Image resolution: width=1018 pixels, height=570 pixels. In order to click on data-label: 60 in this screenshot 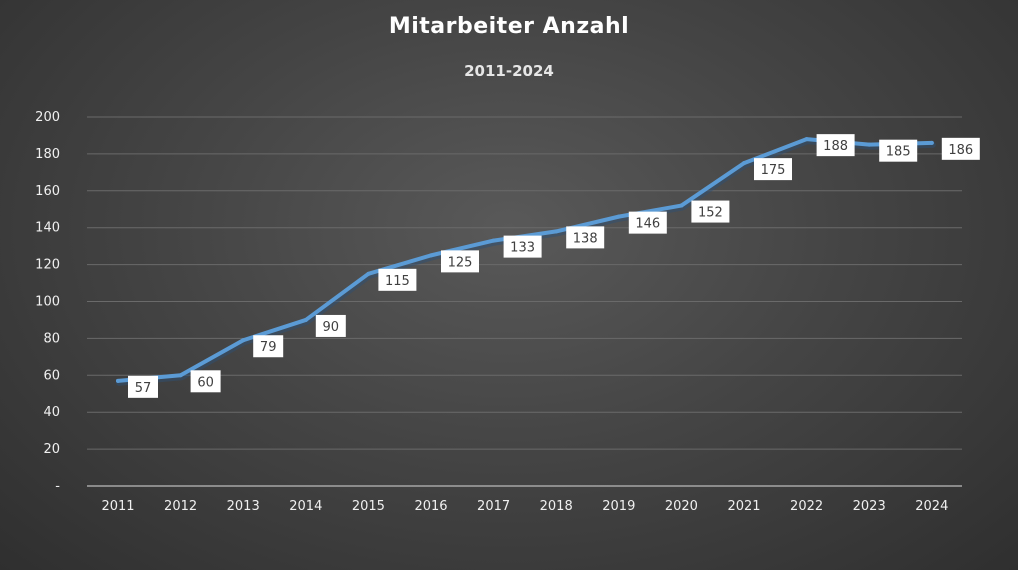, I will do `click(205, 382)`.